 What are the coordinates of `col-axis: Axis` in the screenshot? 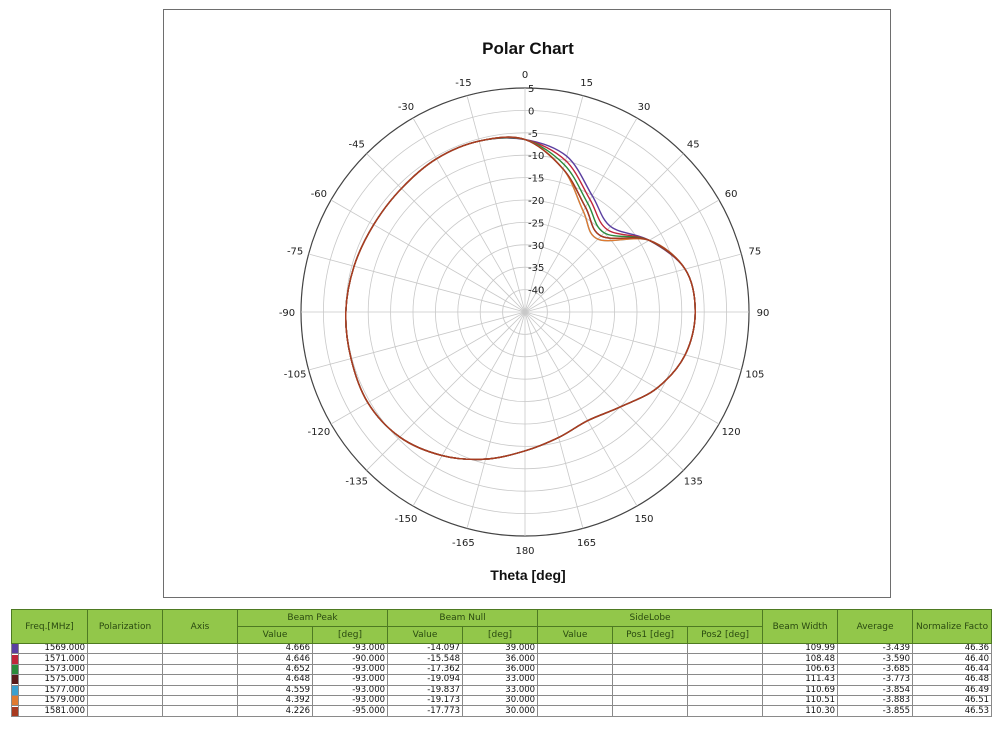 It's located at (200, 626).